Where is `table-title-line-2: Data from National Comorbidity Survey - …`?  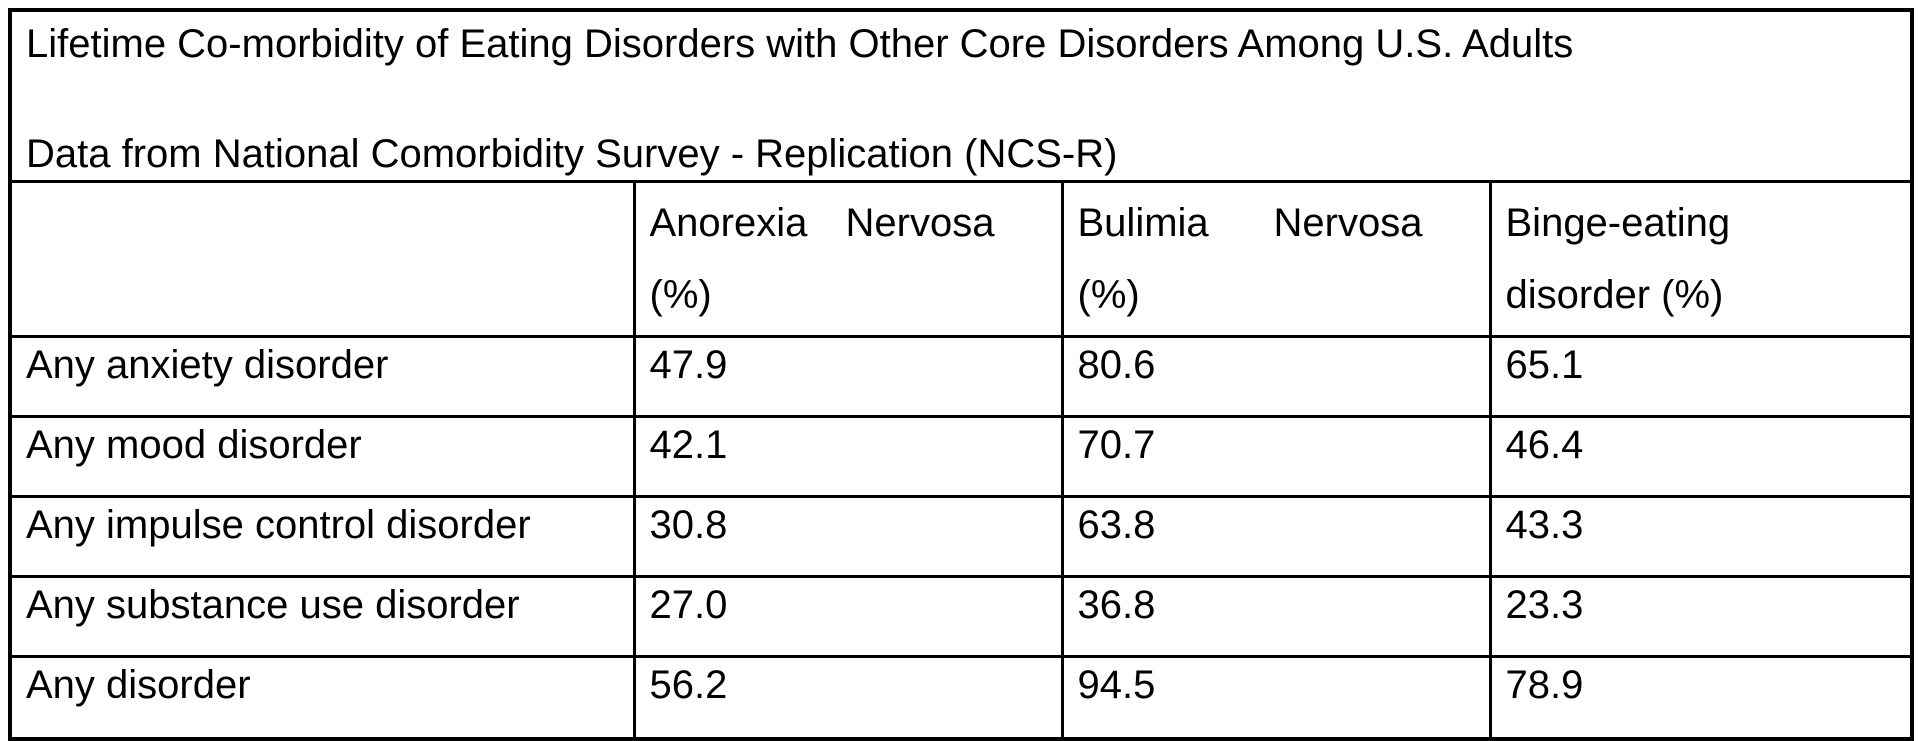
table-title-line-2: Data from National Comorbidity Survey - … is located at coordinates (572, 154).